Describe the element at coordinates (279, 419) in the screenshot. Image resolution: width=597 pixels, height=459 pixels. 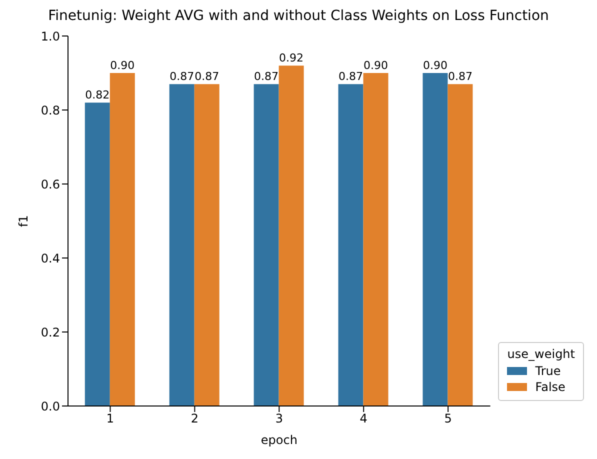
I see `x-tick-label: 3` at that location.